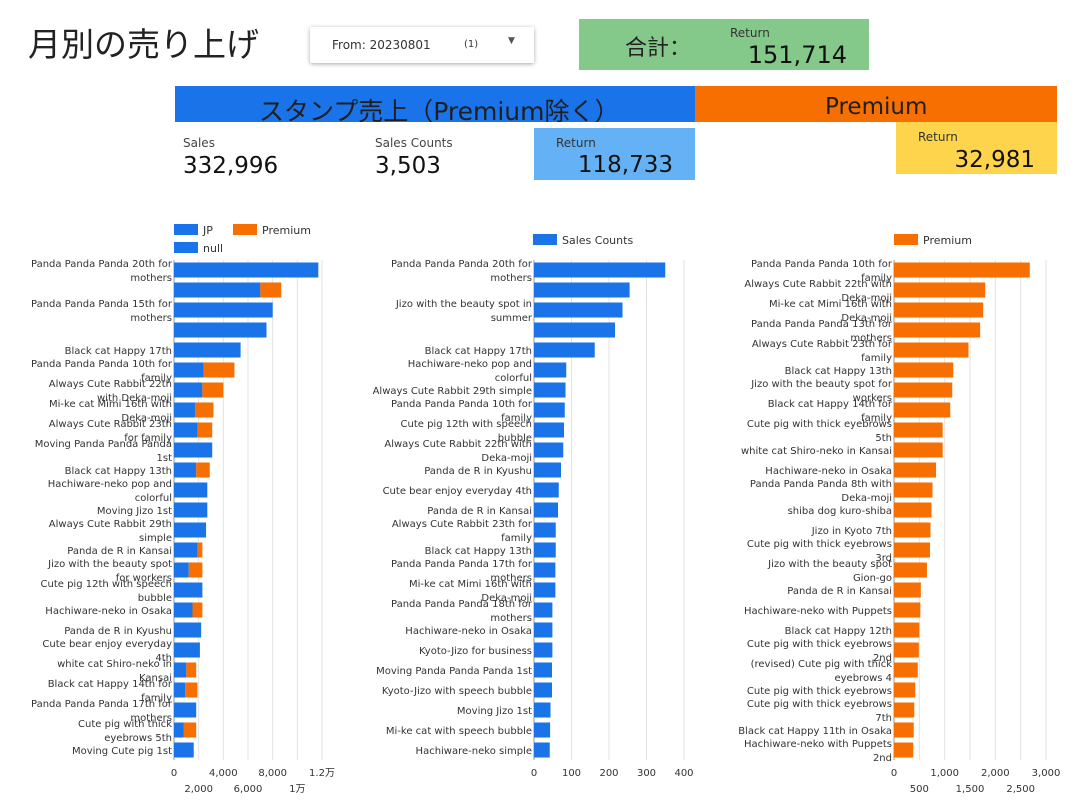 The image size is (1075, 802). I want to click on category-label: Cute bear enjoy everyday 4th, so click(457, 491).